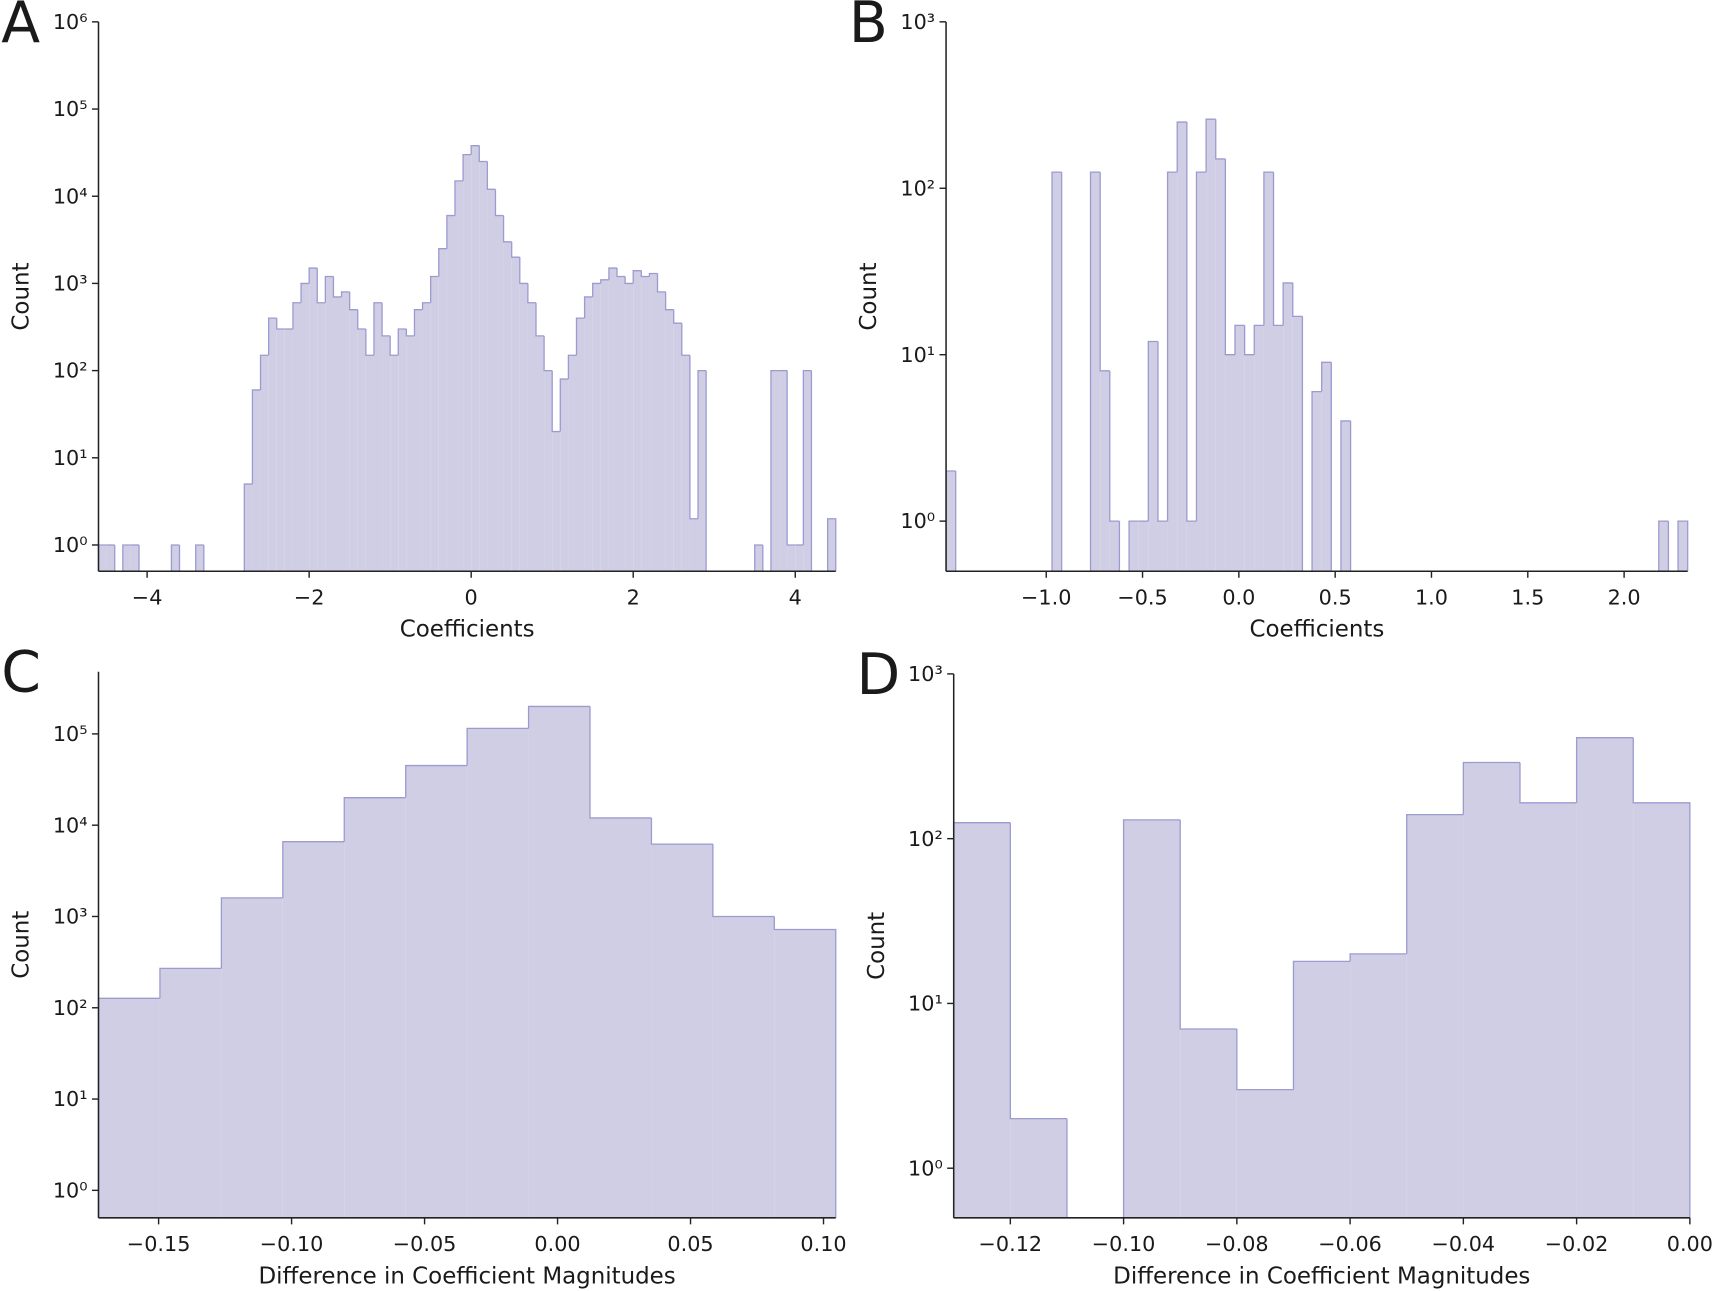 This screenshot has width=1713, height=1291. Describe the element at coordinates (70, 1008) in the screenshot. I see `y-tick-label: 10²` at that location.